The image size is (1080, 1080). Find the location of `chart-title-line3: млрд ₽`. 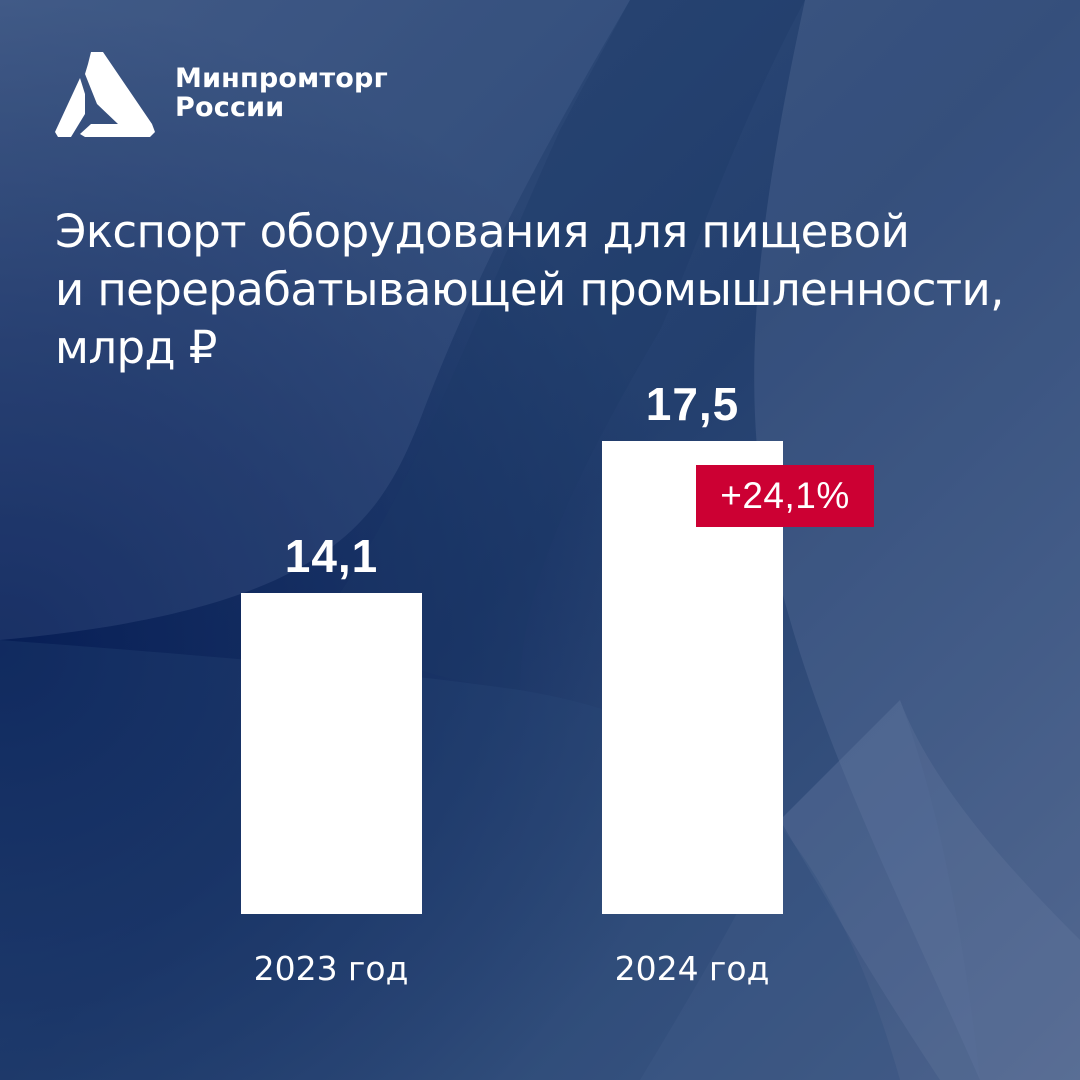

chart-title-line3: млрд ₽ is located at coordinates (136, 347).